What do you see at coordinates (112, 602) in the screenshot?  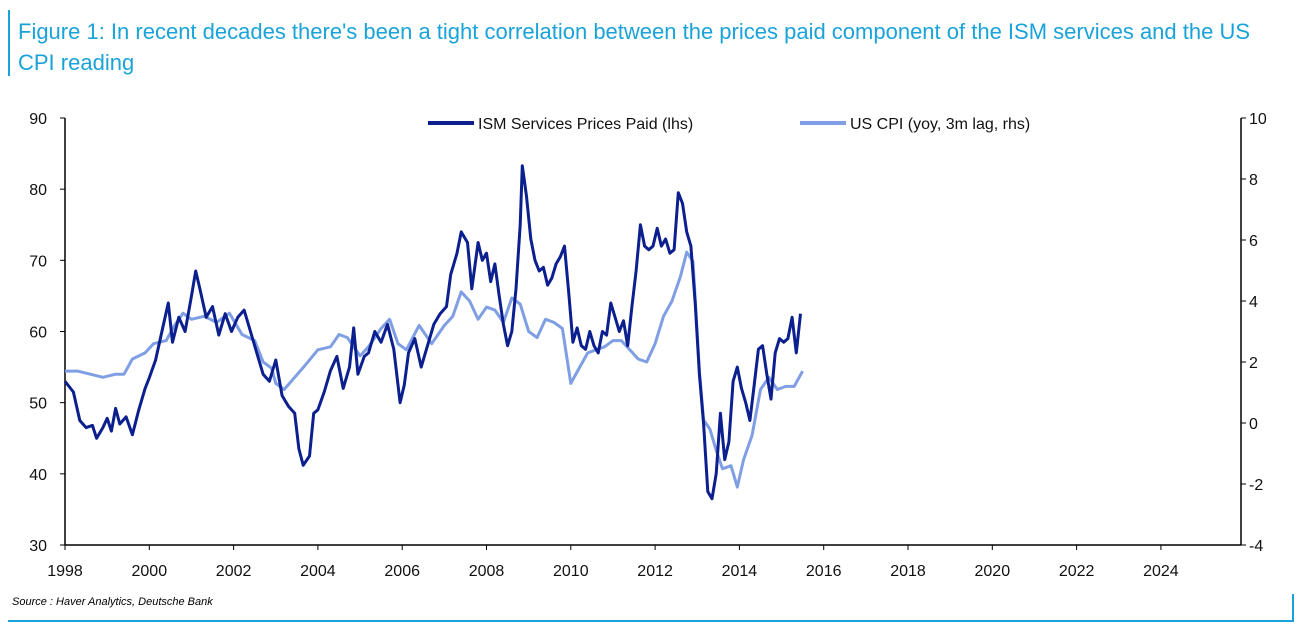 I see `source-note: Source : Haver Analytics, Deutsche Bank` at bounding box center [112, 602].